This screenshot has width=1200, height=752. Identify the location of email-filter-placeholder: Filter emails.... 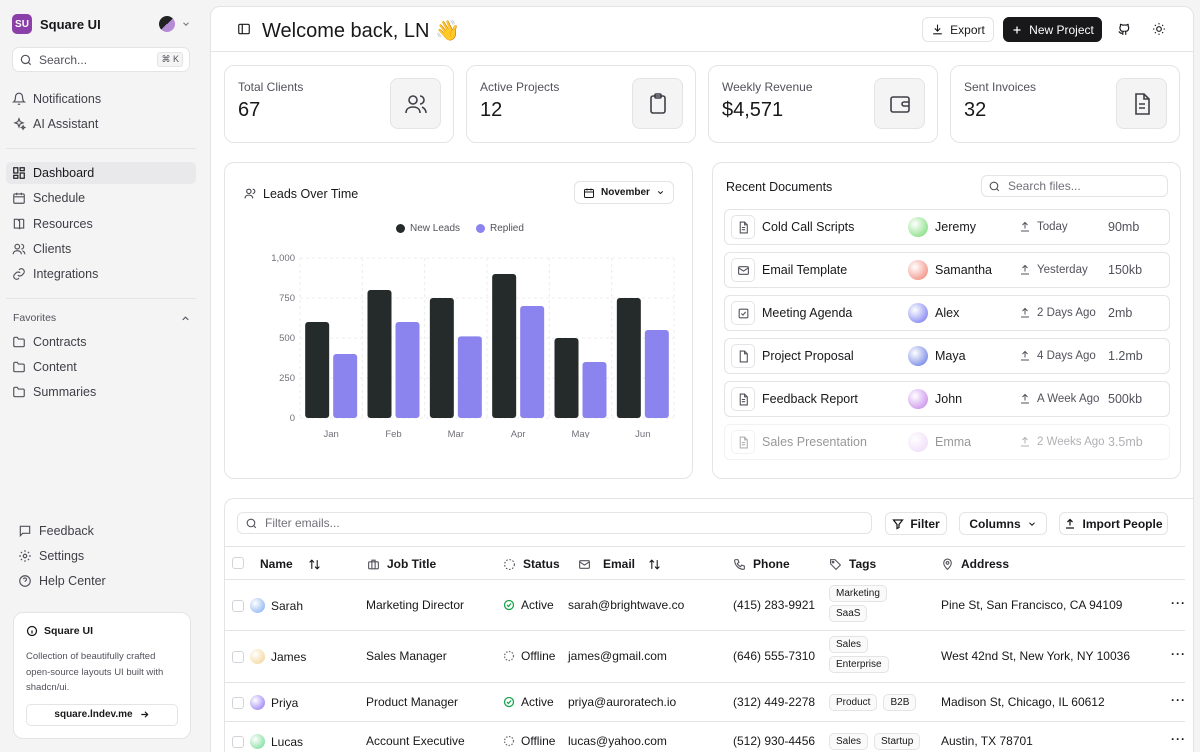
(302, 523).